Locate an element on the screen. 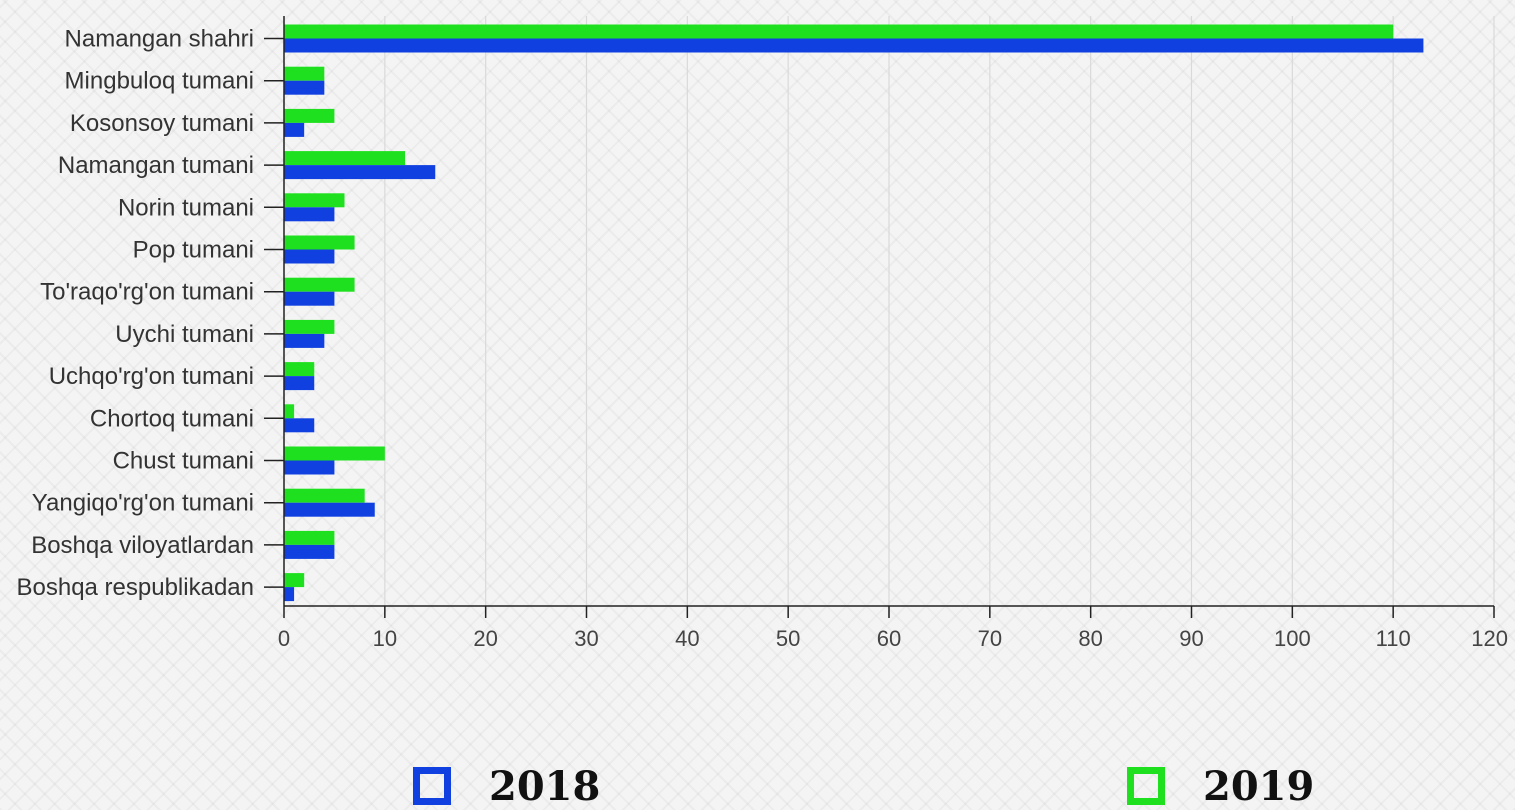 This screenshot has height=810, width=1515. category-label: To'raqo'rg'on tumani is located at coordinates (147, 292).